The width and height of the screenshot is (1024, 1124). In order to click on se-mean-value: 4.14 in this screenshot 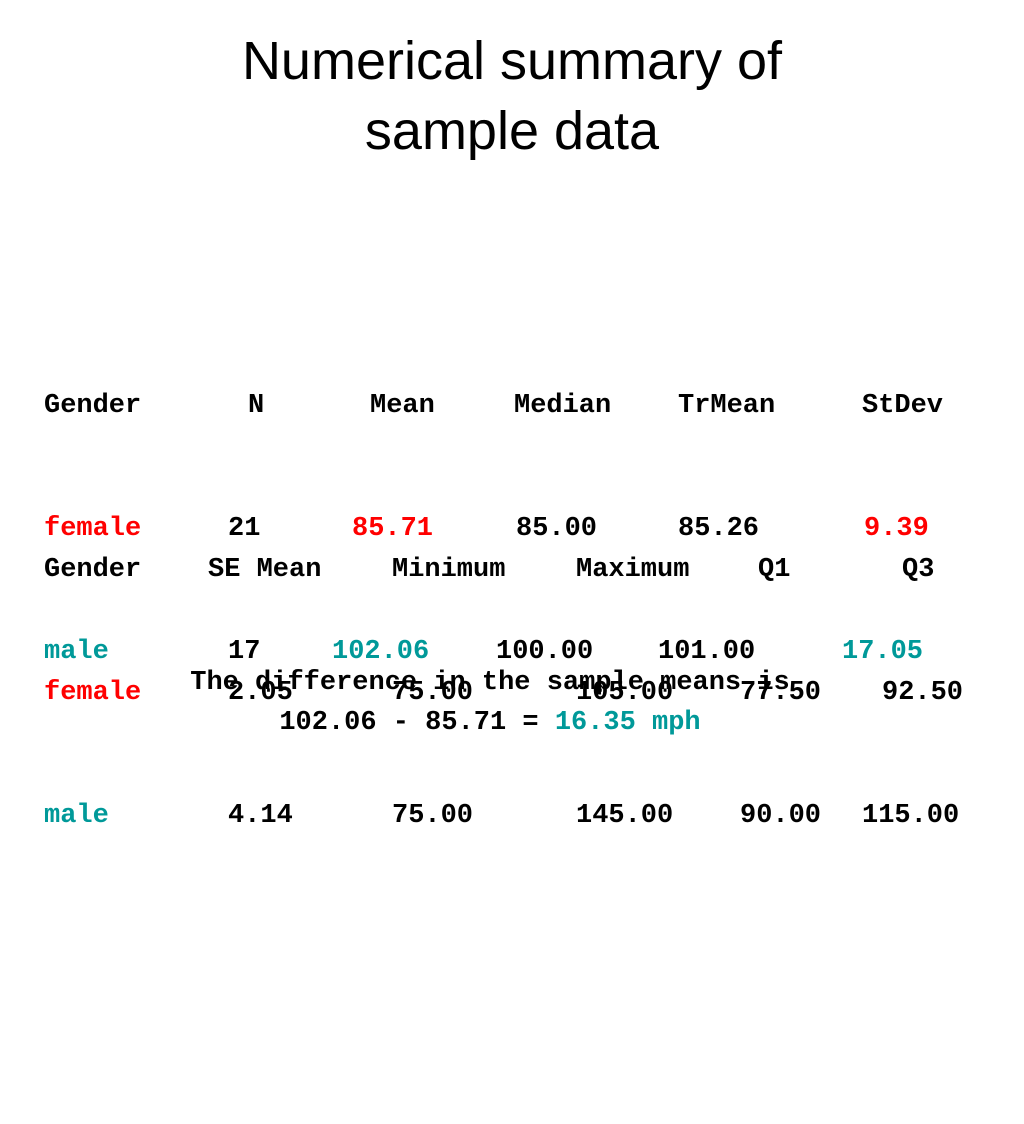, I will do `click(260, 816)`.